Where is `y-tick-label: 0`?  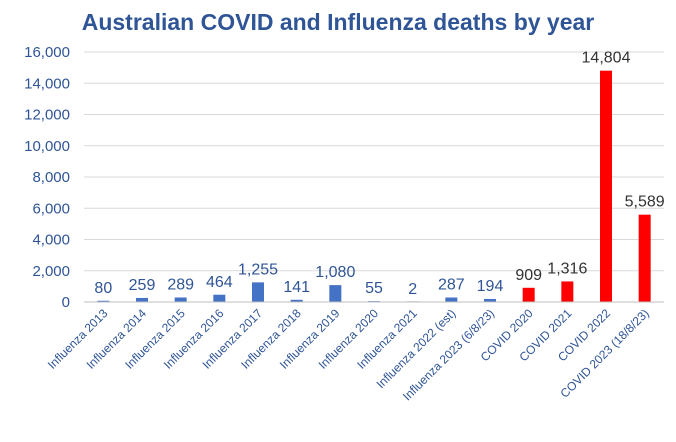
y-tick-label: 0 is located at coordinates (66, 302).